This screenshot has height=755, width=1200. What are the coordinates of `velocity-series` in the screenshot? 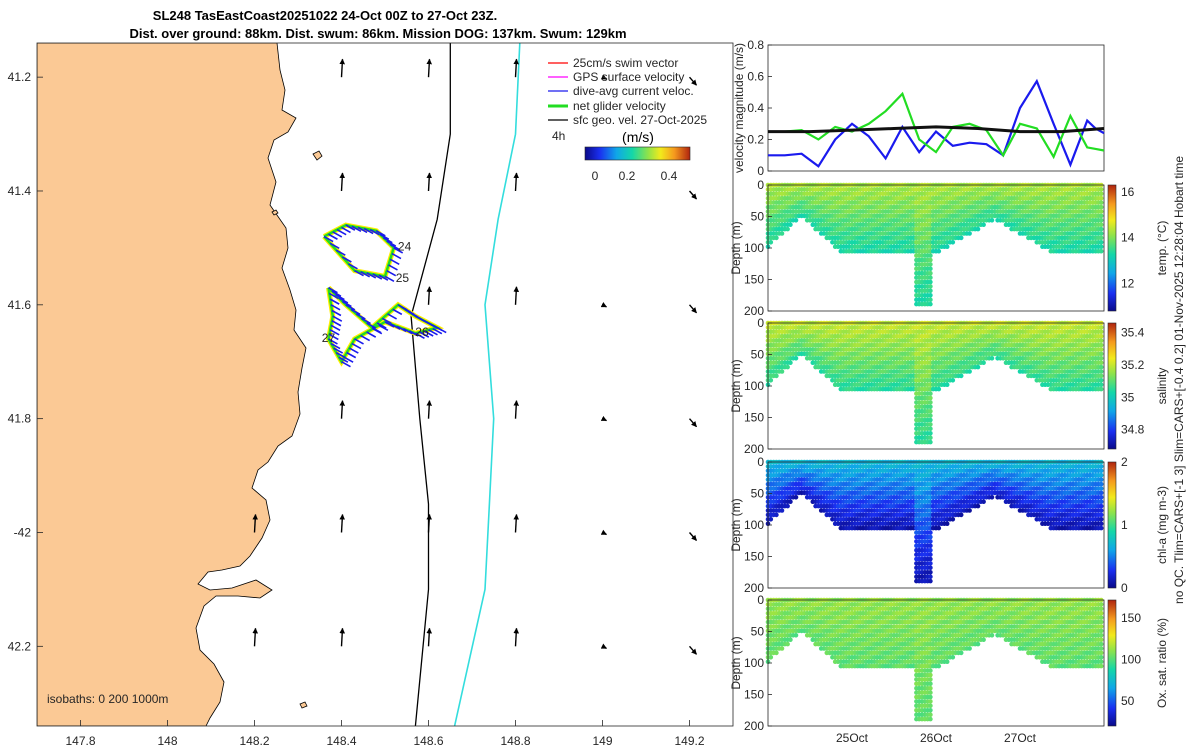 It's located at (936, 123).